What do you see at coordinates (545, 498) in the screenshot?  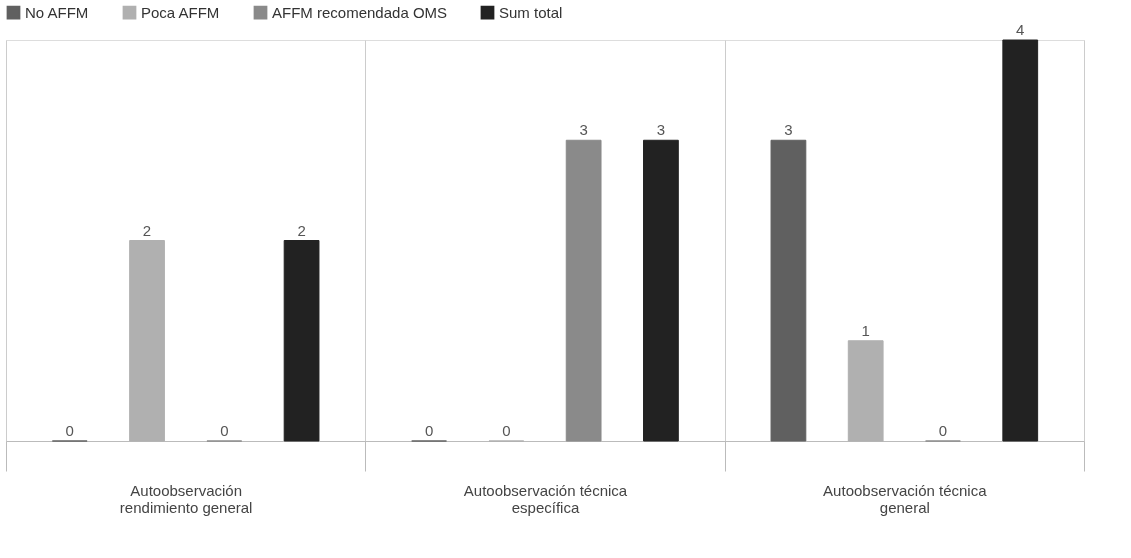 I see `x-tick-label: Autoobservación técnica específica` at bounding box center [545, 498].